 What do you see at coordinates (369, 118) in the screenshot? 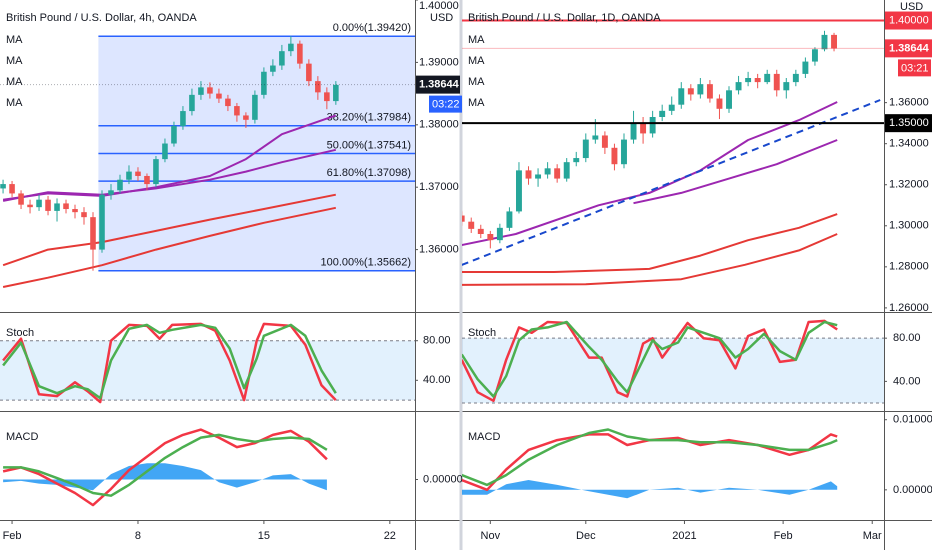
I see `fib-label: 38.20%(1.37984)` at bounding box center [369, 118].